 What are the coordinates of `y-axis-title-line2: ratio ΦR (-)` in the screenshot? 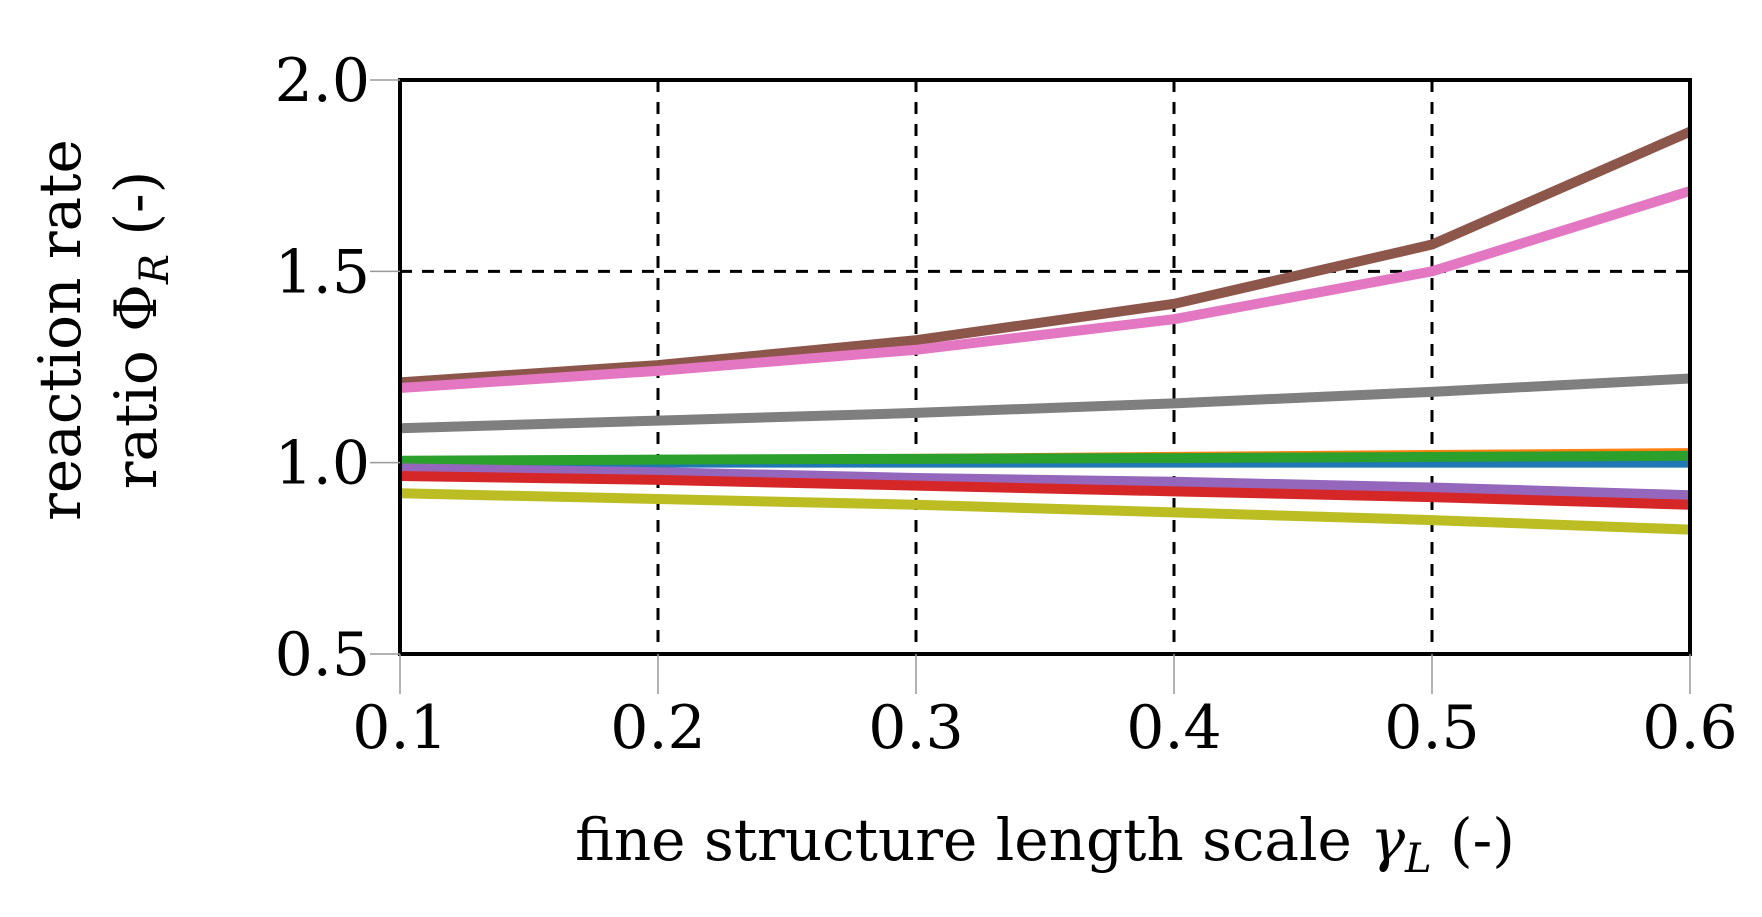 It's located at (140, 330).